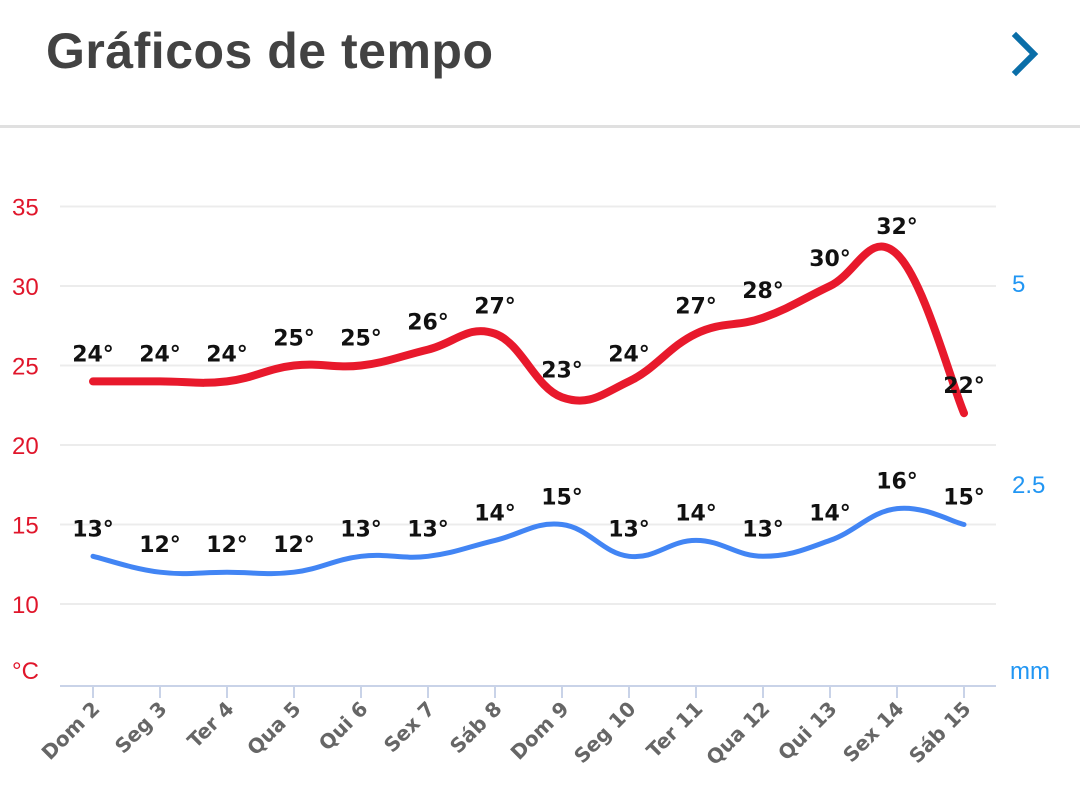  I want to click on right-axis: 2.5 5 mm, so click(1030, 478).